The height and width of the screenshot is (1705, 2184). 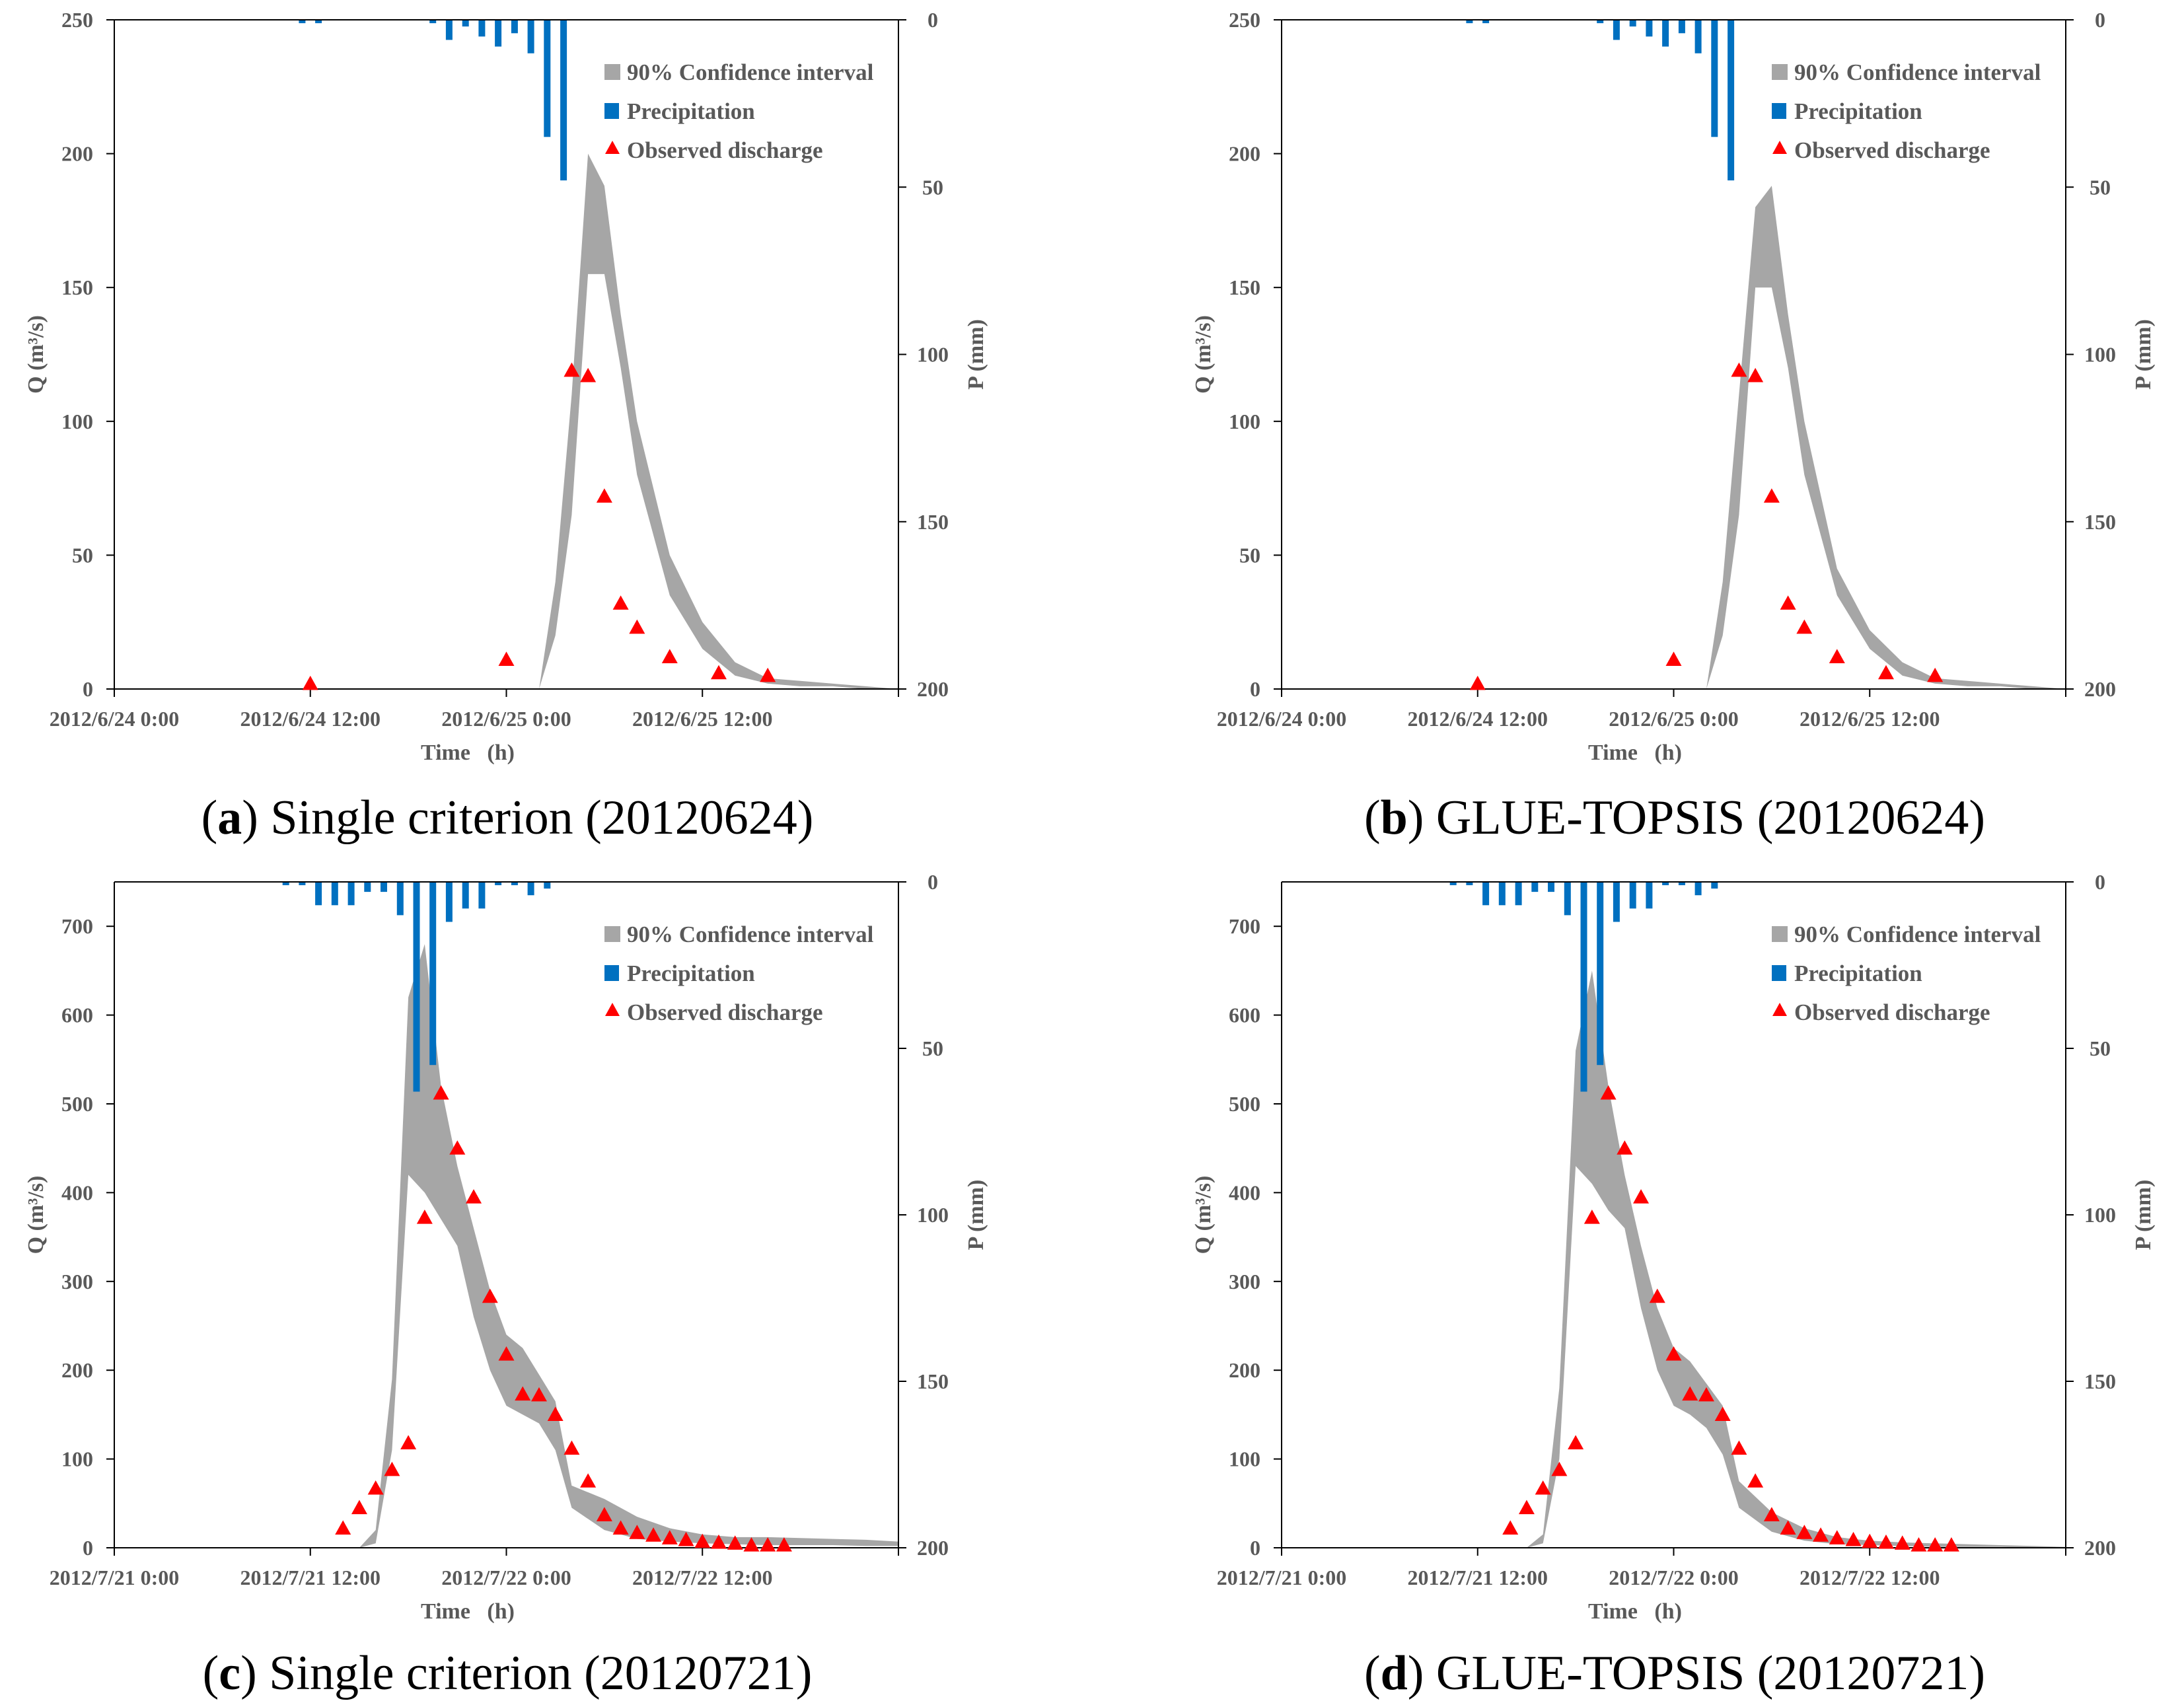 I want to click on q-tick-label: 50, so click(x=1249, y=555).